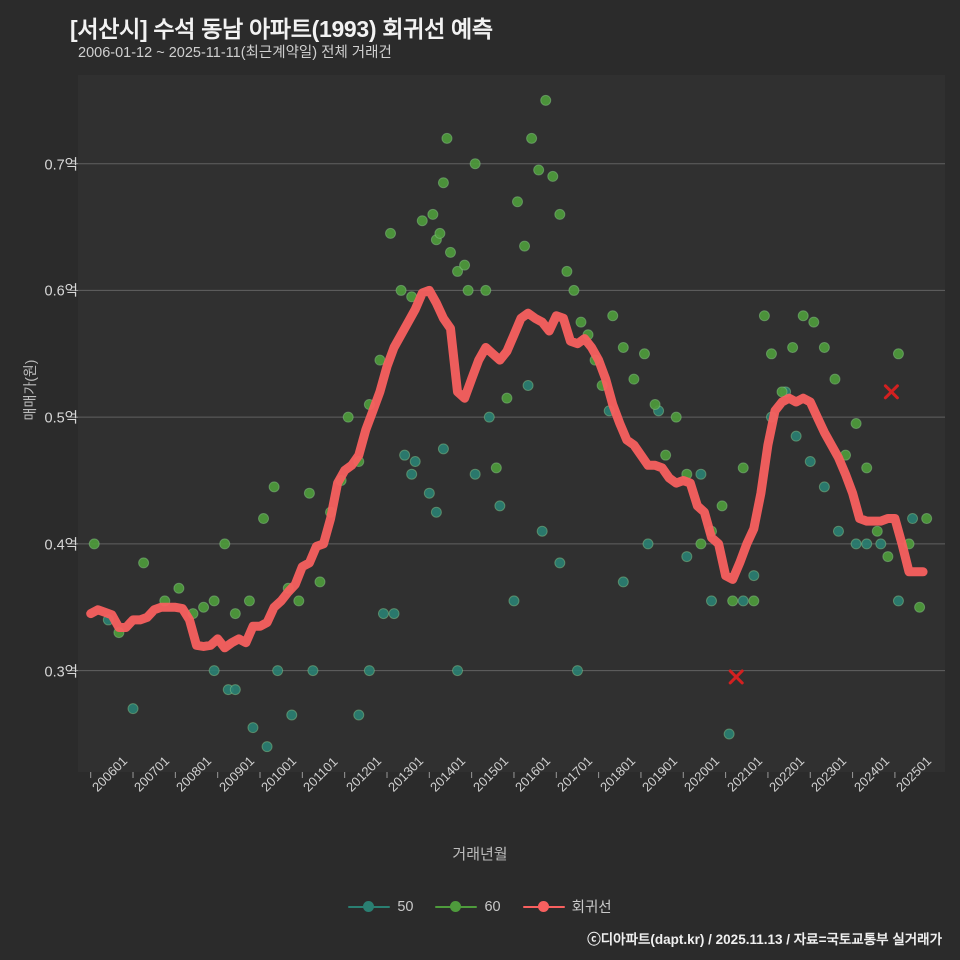 The image size is (960, 960). What do you see at coordinates (61, 165) in the screenshot?
I see `y-tick-label: 0.7억` at bounding box center [61, 165].